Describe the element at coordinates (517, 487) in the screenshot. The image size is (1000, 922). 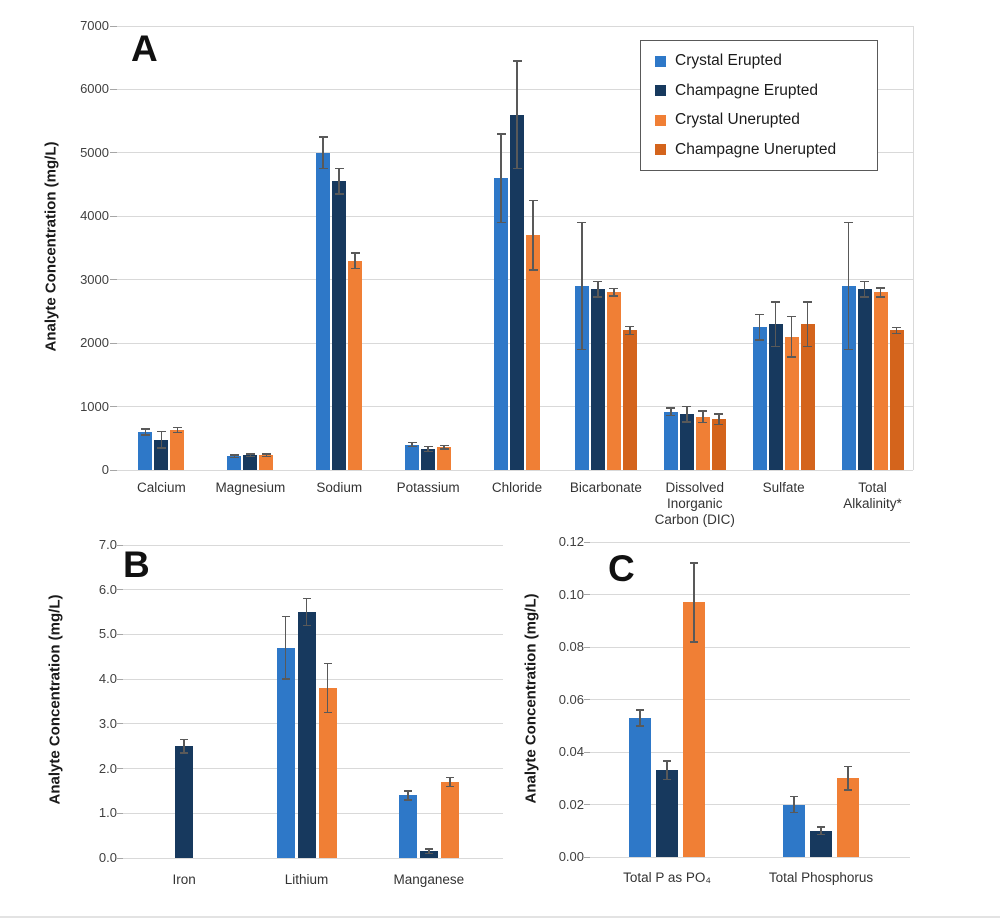
I see `category-label: Chloride` at that location.